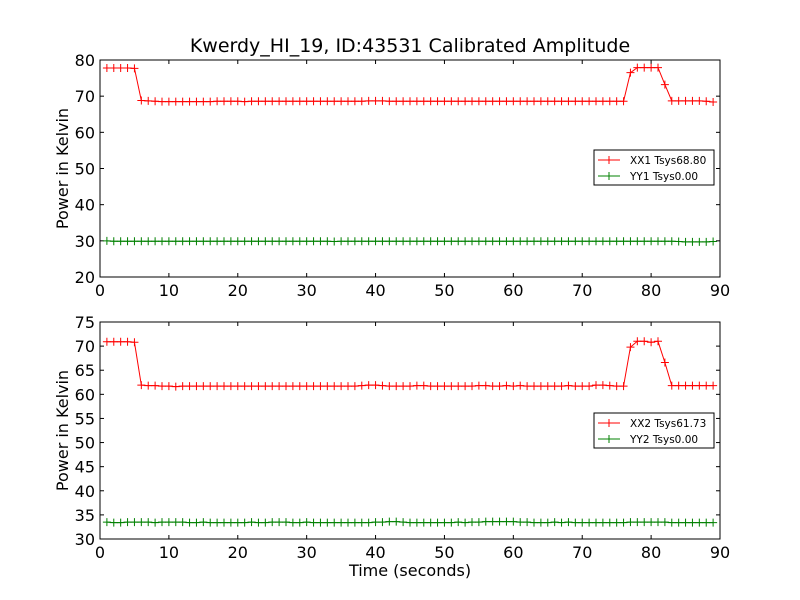  What do you see at coordinates (85, 169) in the screenshot?
I see `y-tick-label: 50` at bounding box center [85, 169].